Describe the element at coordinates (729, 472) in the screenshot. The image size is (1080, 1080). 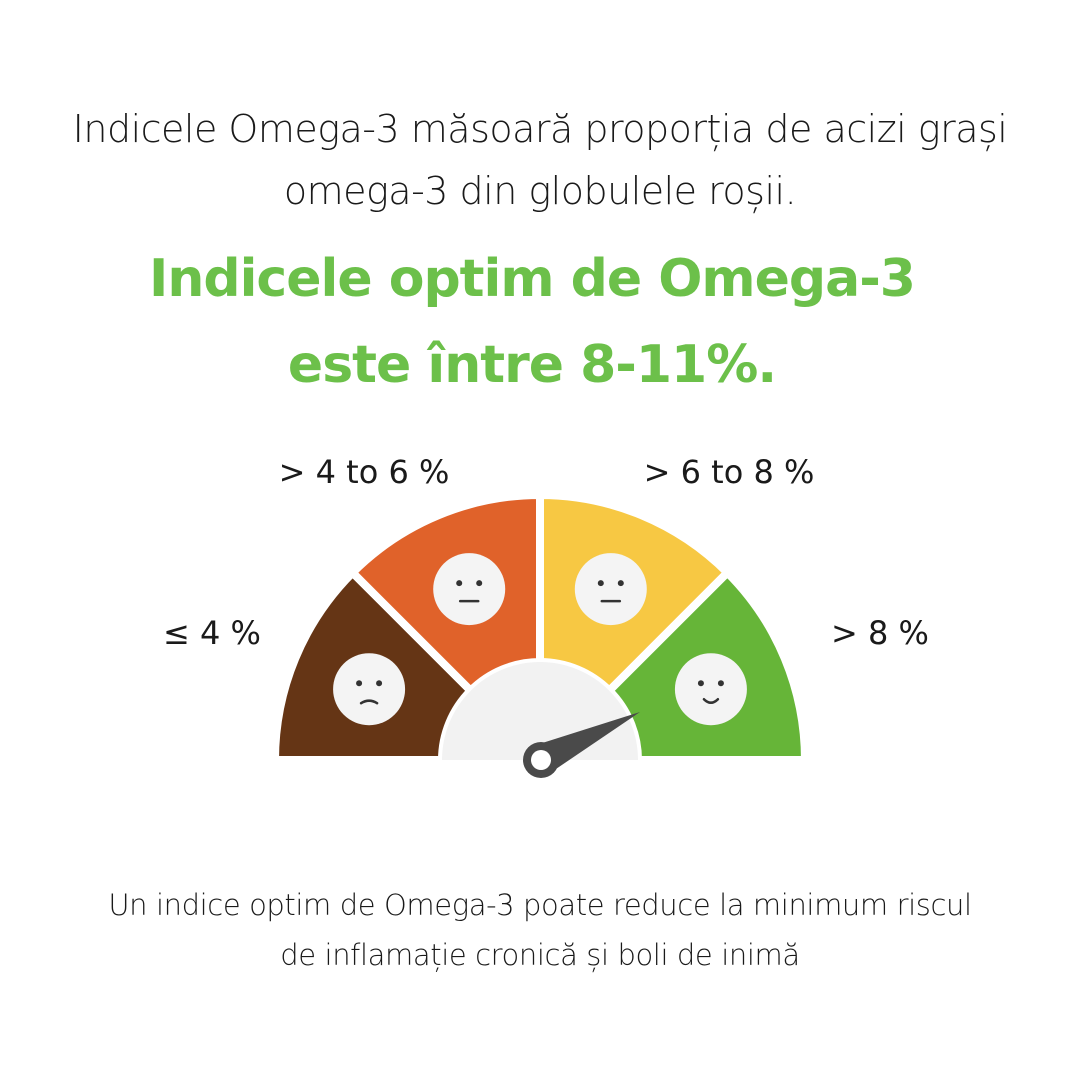
I see `segment-label-3: > 6 to 8 %` at that location.